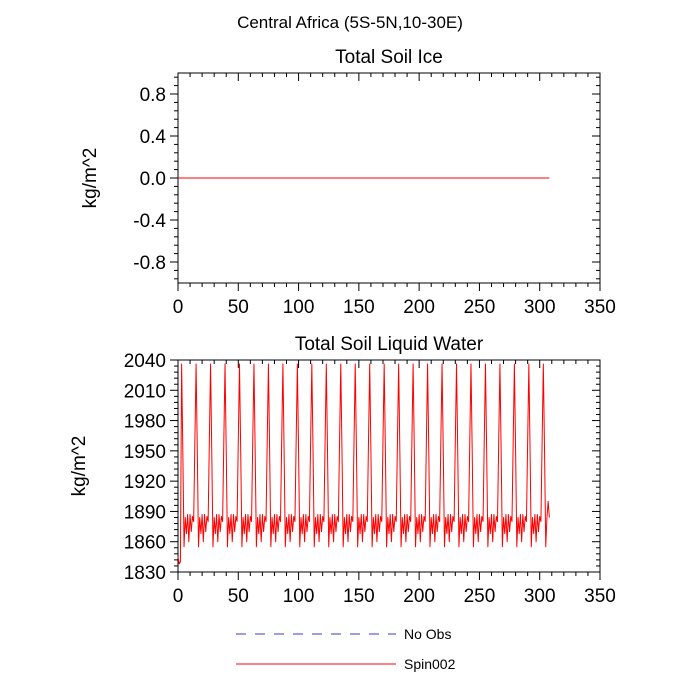  Describe the element at coordinates (389, 57) in the screenshot. I see `plot-title: Total Soil Ice` at that location.